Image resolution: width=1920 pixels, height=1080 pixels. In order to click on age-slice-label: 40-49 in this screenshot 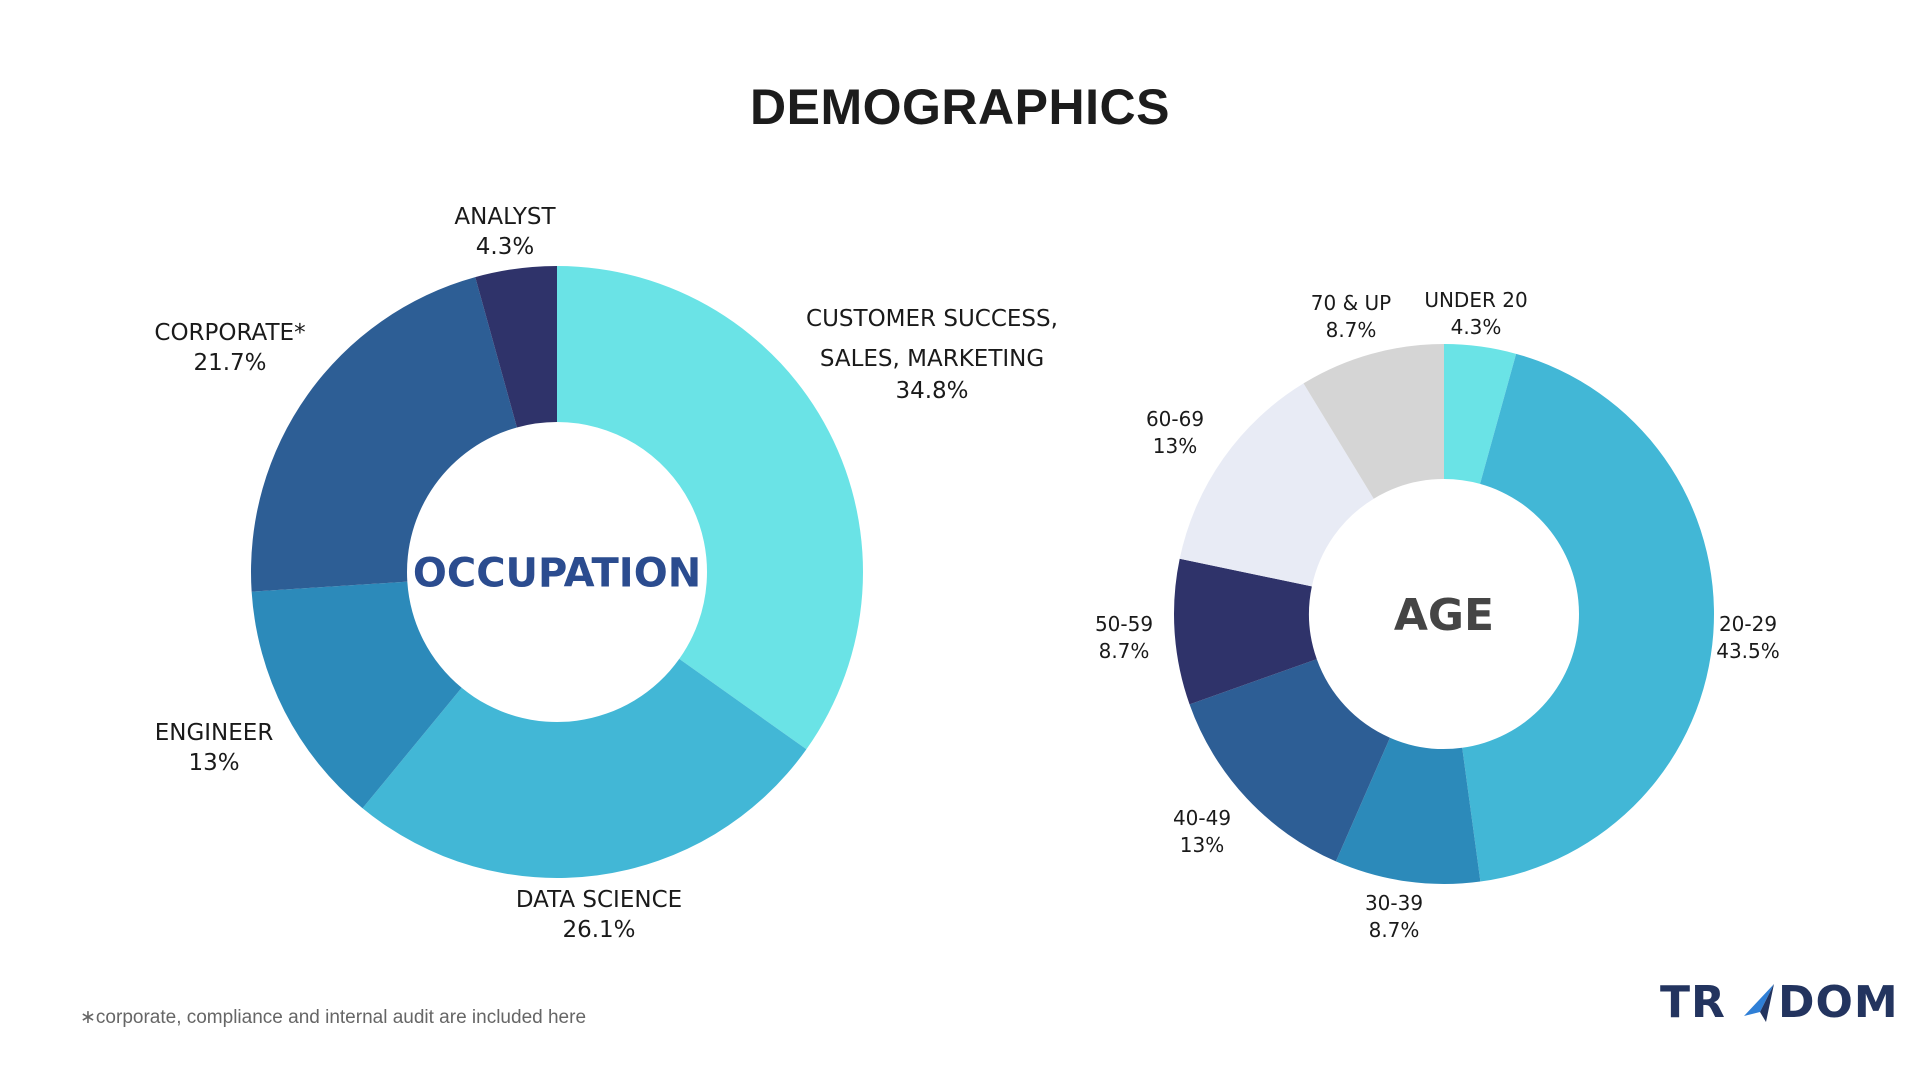, I will do `click(1202, 818)`.